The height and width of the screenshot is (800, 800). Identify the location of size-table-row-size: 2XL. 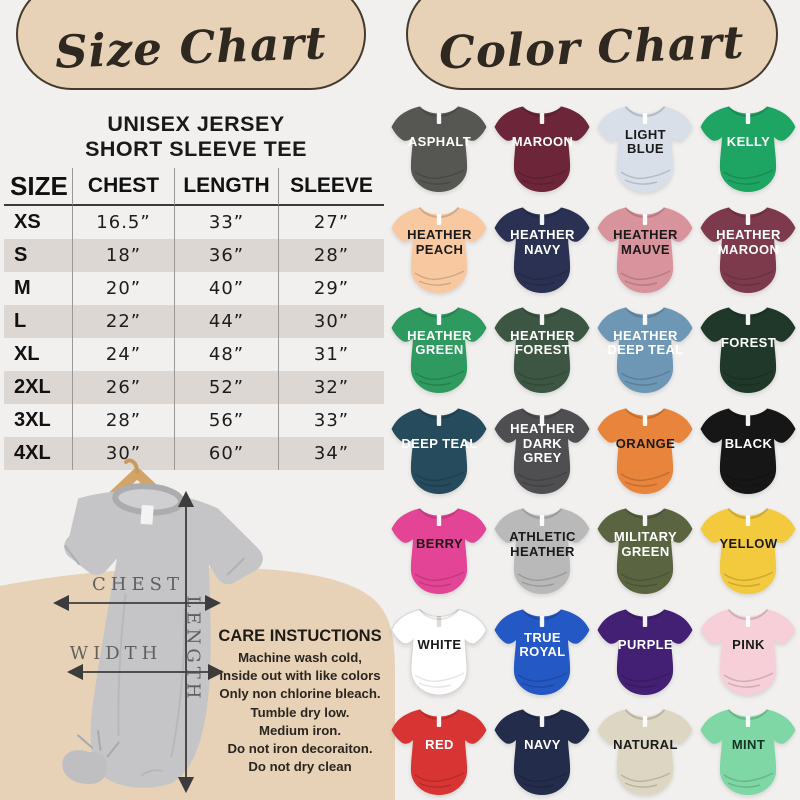
(38, 387).